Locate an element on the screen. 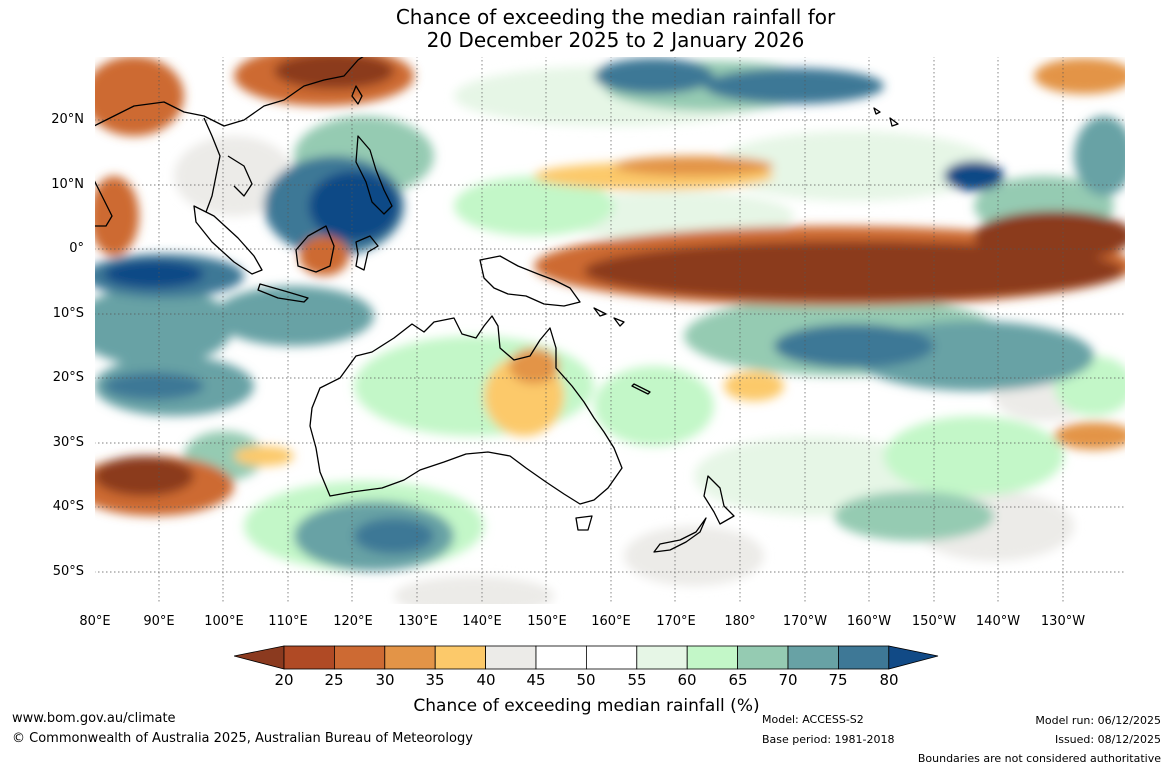  lon-label-120e: 120°E is located at coordinates (353, 621).